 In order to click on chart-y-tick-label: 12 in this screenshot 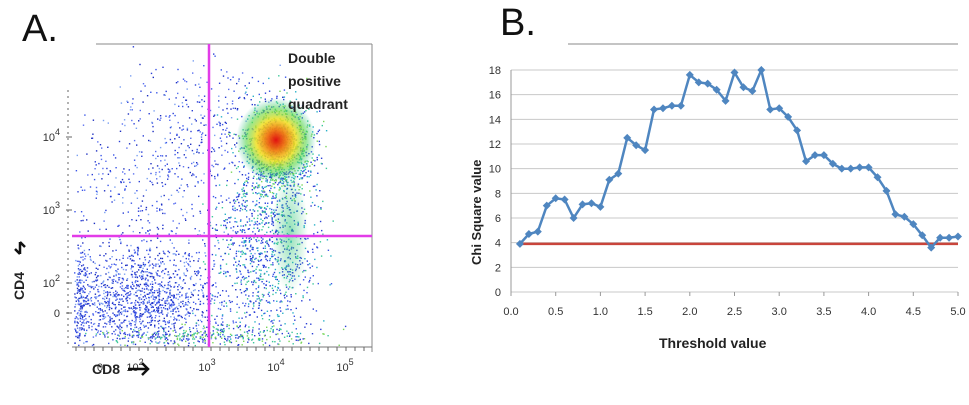, I will do `click(495, 145)`.